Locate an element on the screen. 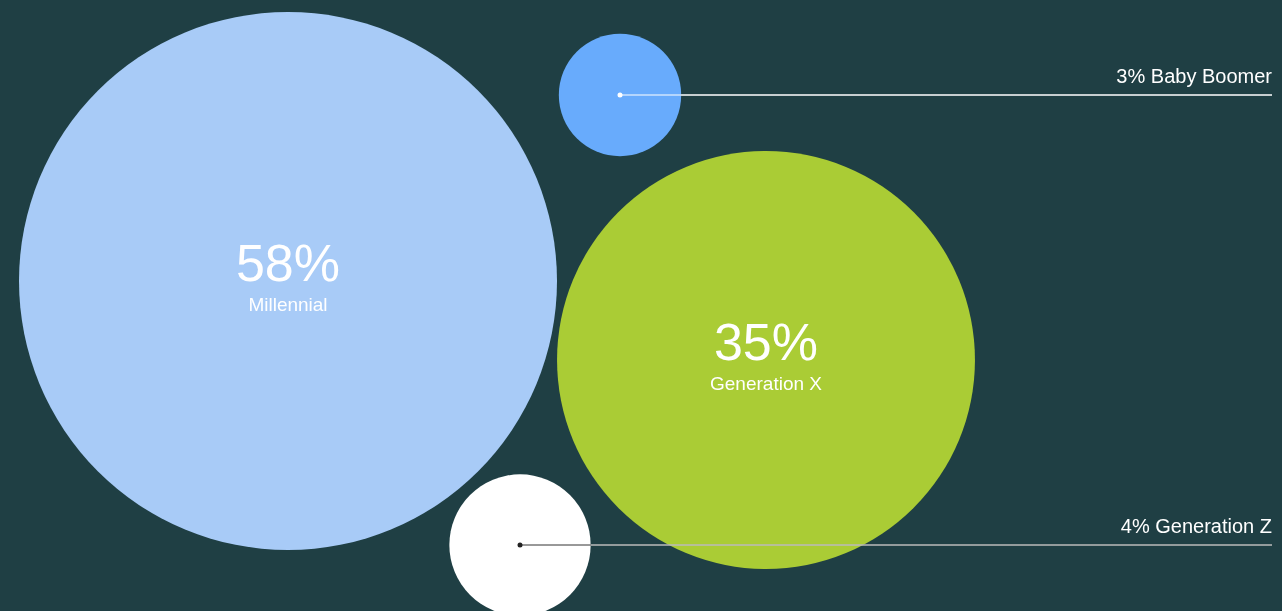 The image size is (1282, 611). category-label: Millennial is located at coordinates (288, 304).